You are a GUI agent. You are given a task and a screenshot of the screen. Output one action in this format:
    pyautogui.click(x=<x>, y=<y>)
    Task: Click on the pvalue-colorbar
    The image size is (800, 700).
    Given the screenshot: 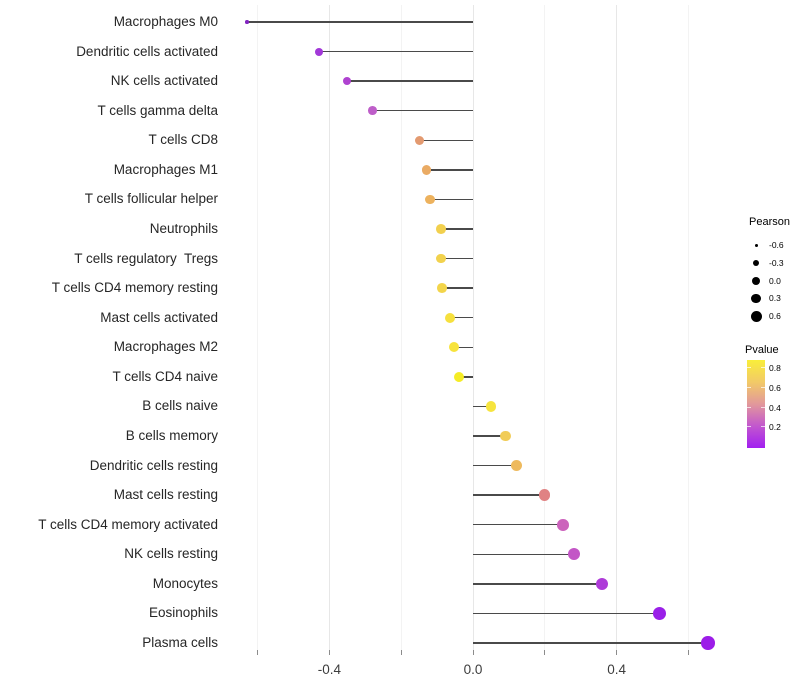 What is the action you would take?
    pyautogui.click(x=756, y=404)
    